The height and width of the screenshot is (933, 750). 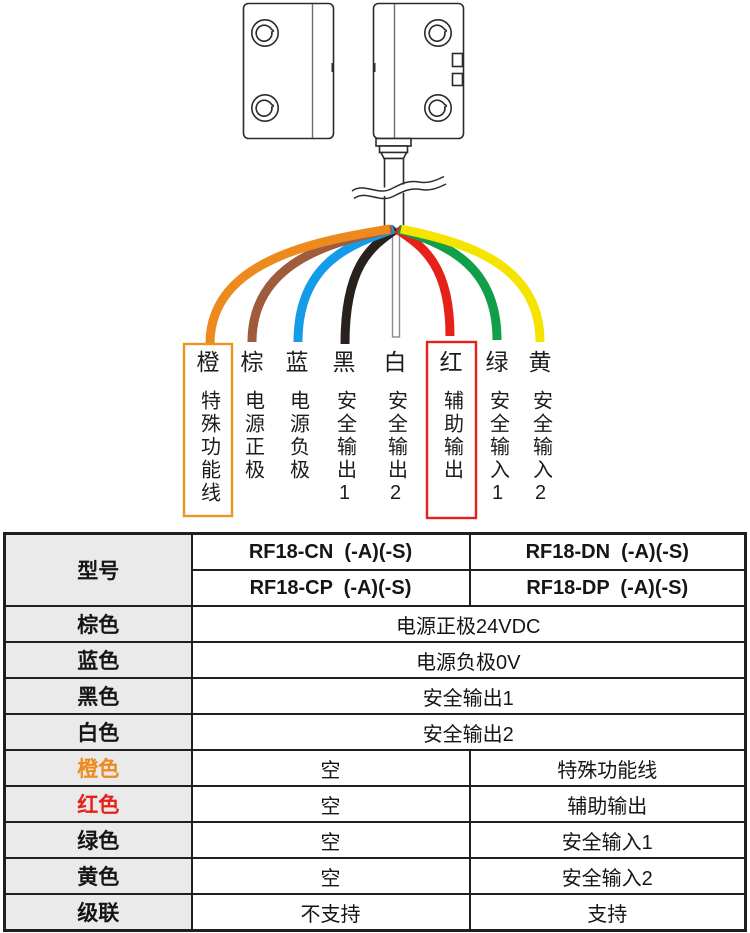 What do you see at coordinates (468, 660) in the screenshot?
I see `row-value: 电源负极0V` at bounding box center [468, 660].